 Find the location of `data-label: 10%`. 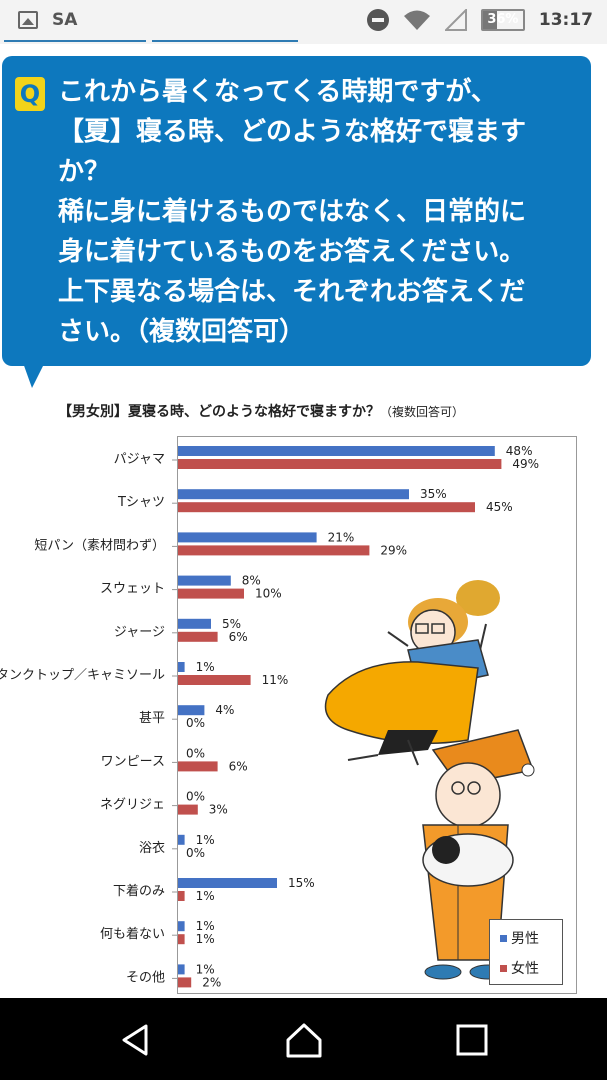

data-label: 10% is located at coordinates (268, 594).